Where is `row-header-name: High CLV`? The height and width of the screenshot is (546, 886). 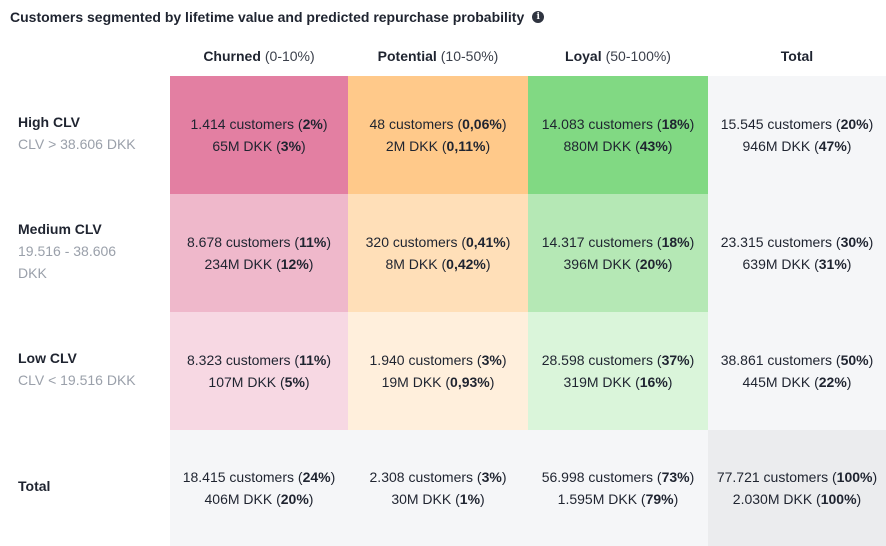 row-header-name: High CLV is located at coordinates (49, 122).